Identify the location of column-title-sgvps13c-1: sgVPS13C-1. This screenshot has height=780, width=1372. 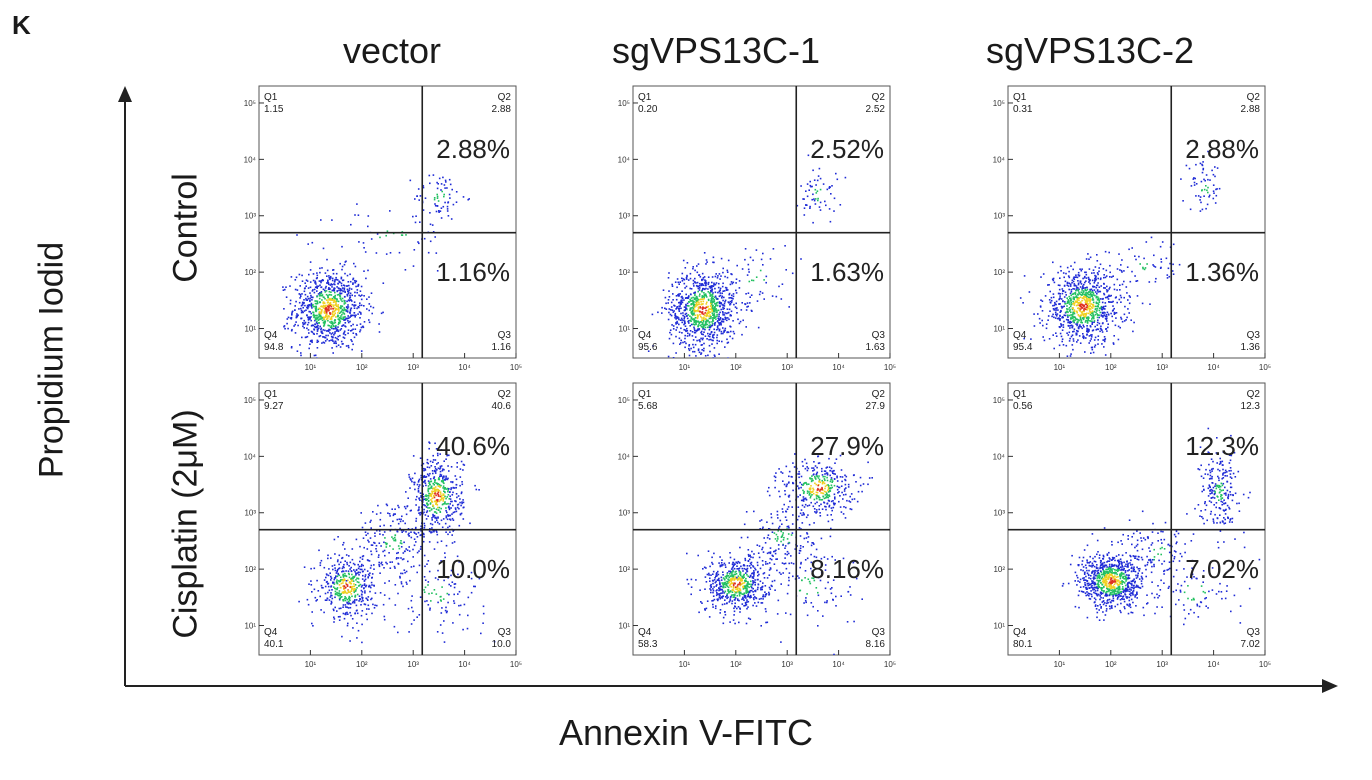
(716, 50).